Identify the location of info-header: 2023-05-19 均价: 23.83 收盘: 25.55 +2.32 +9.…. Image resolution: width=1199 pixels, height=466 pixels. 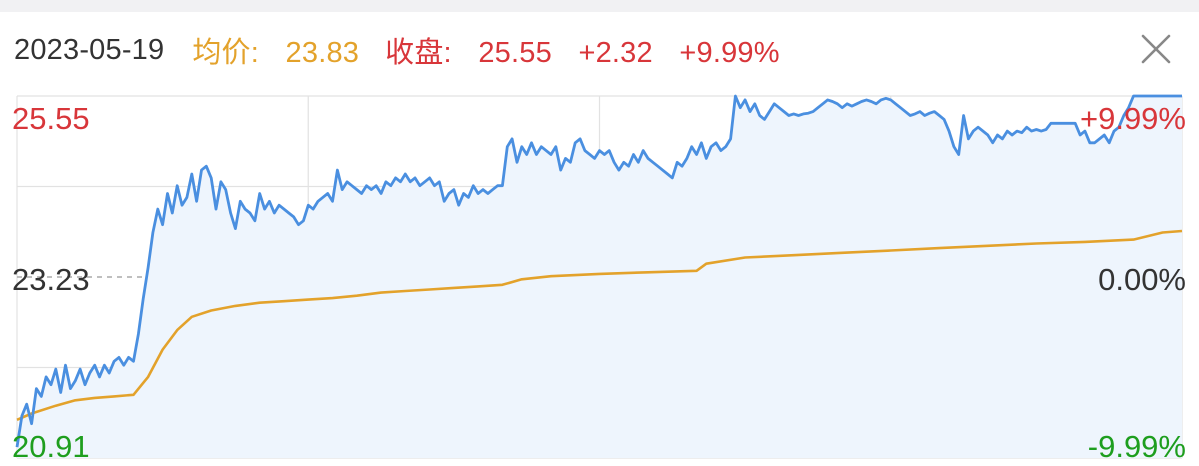
(397, 50).